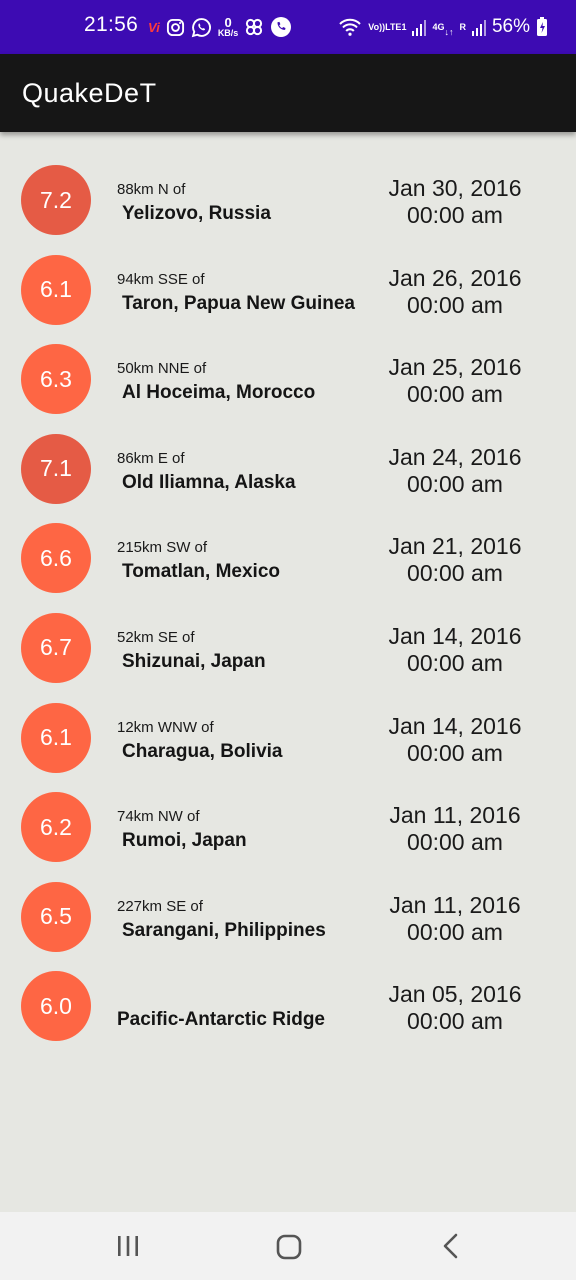  I want to click on magnitude-circle: 6.6, so click(56, 558).